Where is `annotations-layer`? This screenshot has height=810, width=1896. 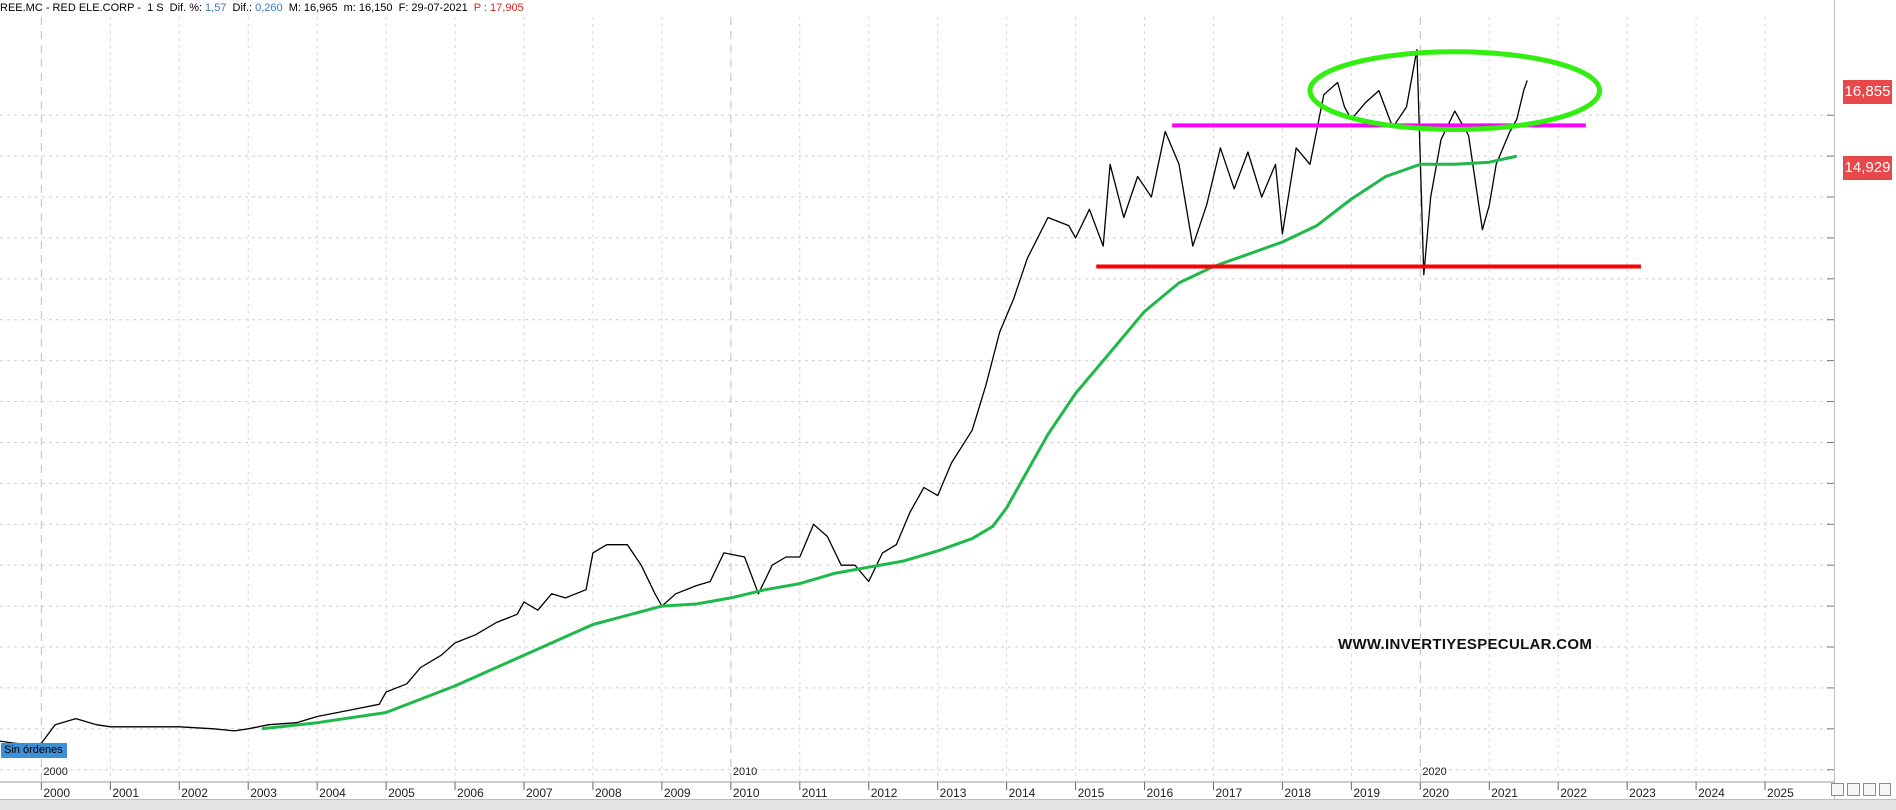
annotations-layer is located at coordinates (1368, 159).